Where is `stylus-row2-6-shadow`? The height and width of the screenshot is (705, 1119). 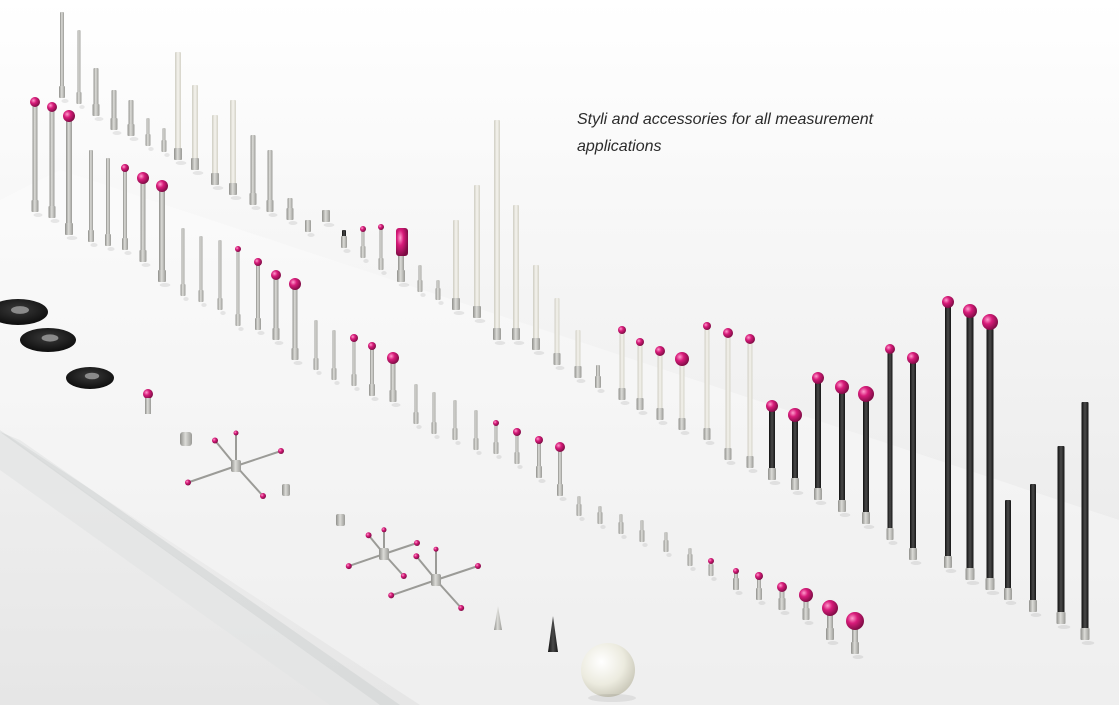 stylus-row2-6-shadow is located at coordinates (146, 265).